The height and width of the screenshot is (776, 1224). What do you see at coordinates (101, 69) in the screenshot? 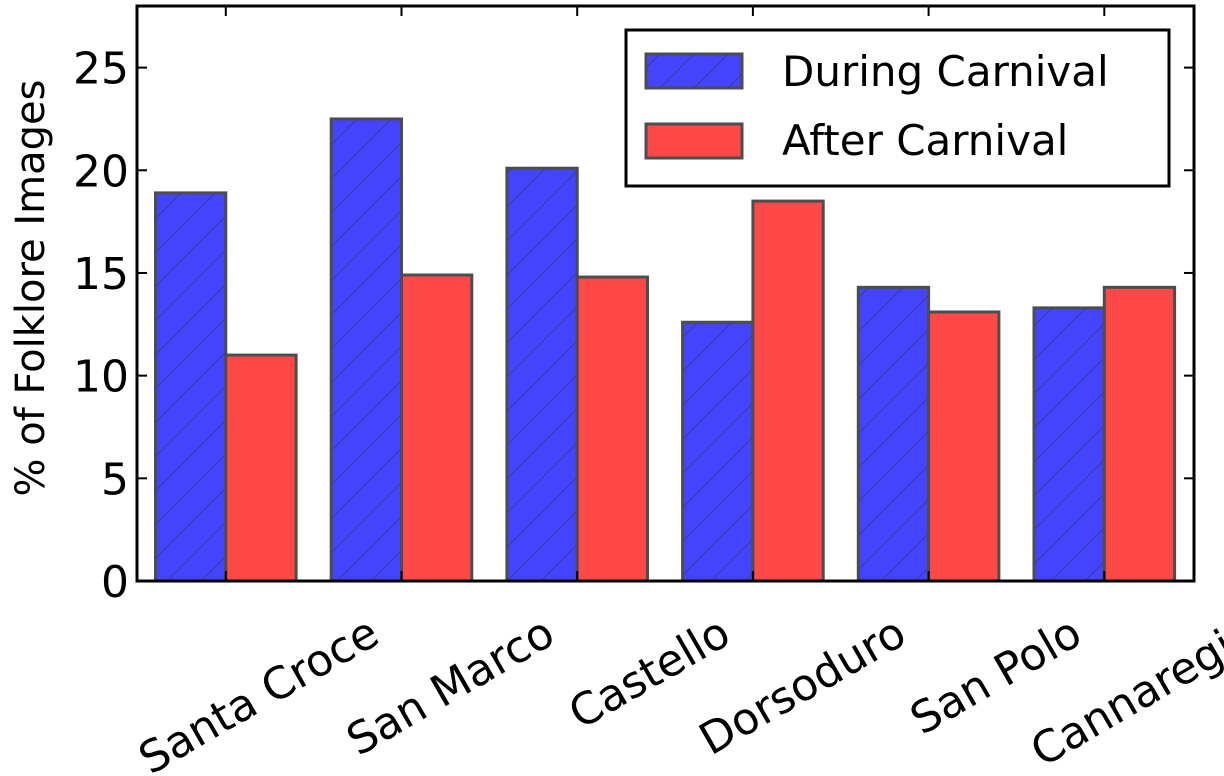
I see `y-tick-label: 25` at bounding box center [101, 69].